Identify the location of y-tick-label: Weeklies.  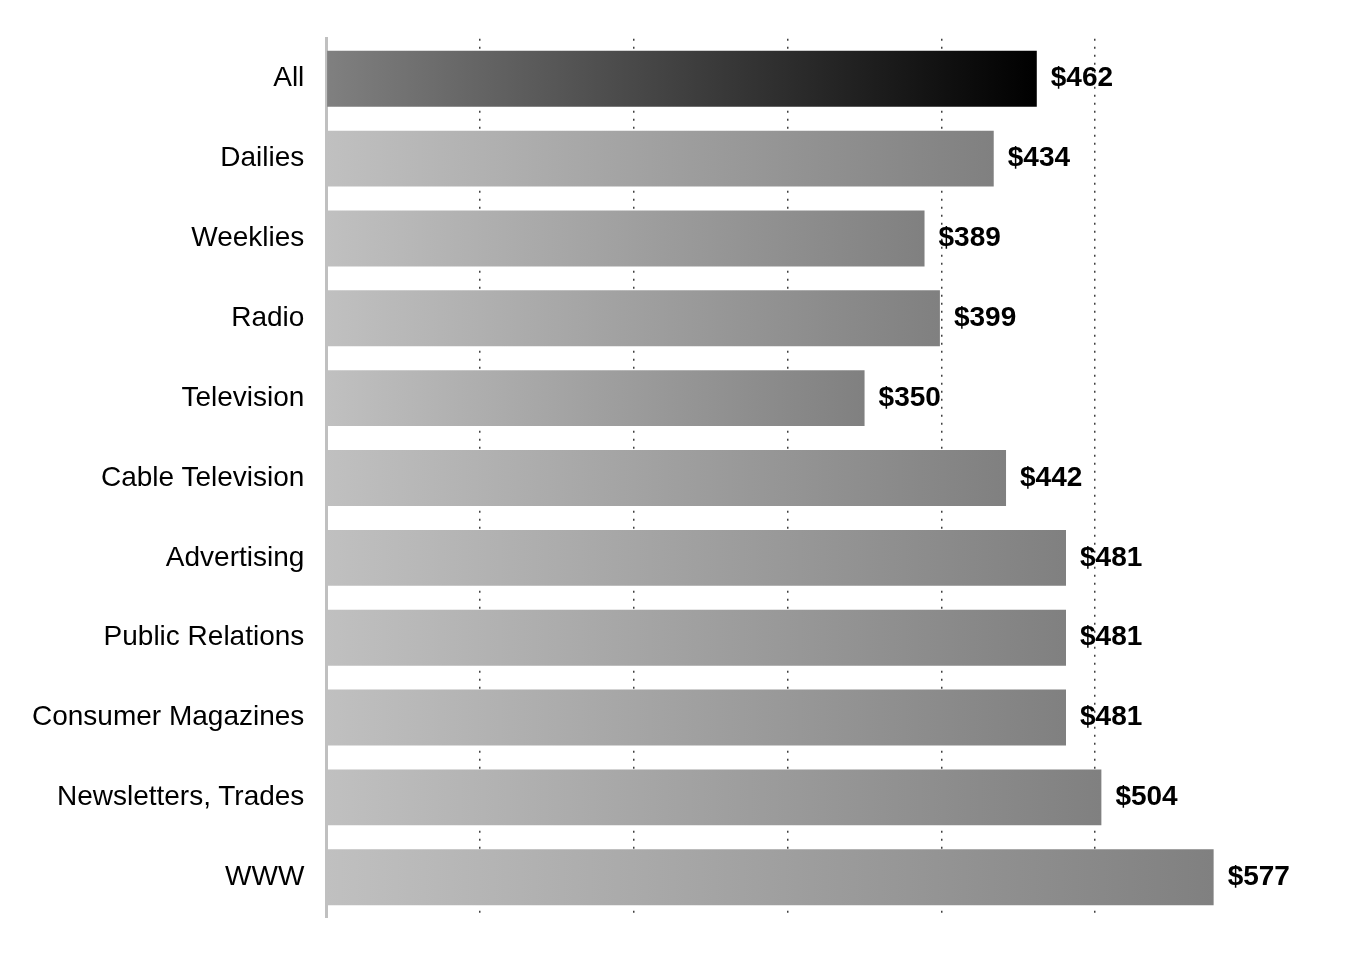
(248, 237).